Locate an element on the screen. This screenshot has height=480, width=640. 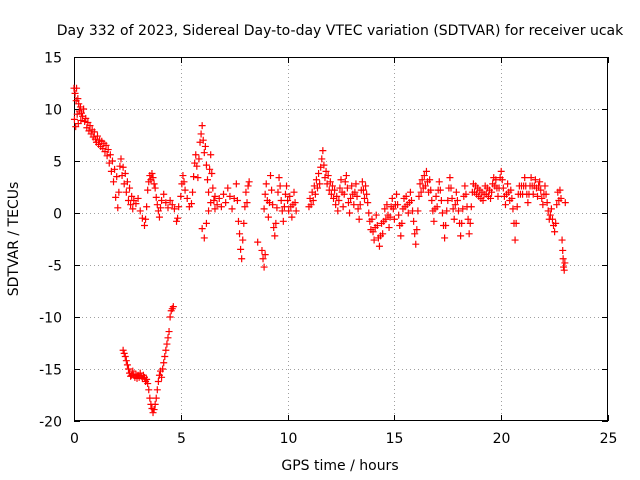
y-tick-label: 0 is located at coordinates (57, 215).